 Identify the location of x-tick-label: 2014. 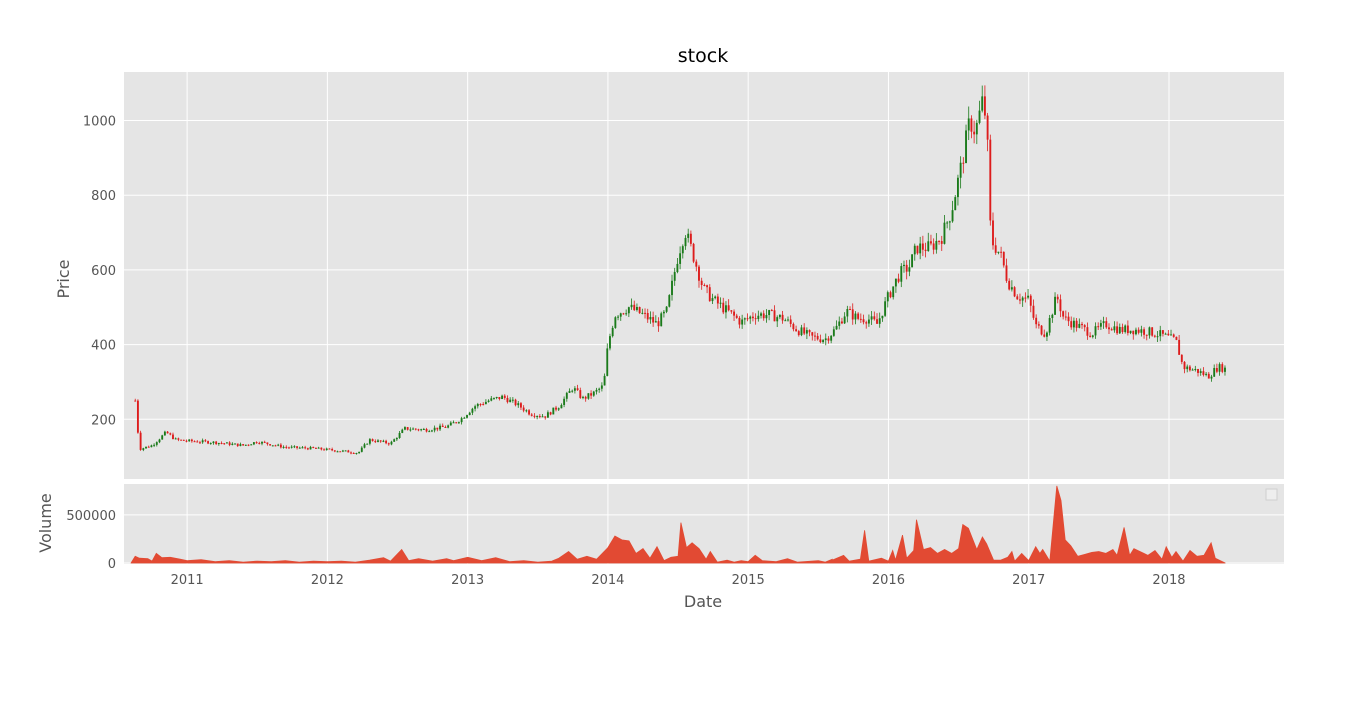
(607, 580).